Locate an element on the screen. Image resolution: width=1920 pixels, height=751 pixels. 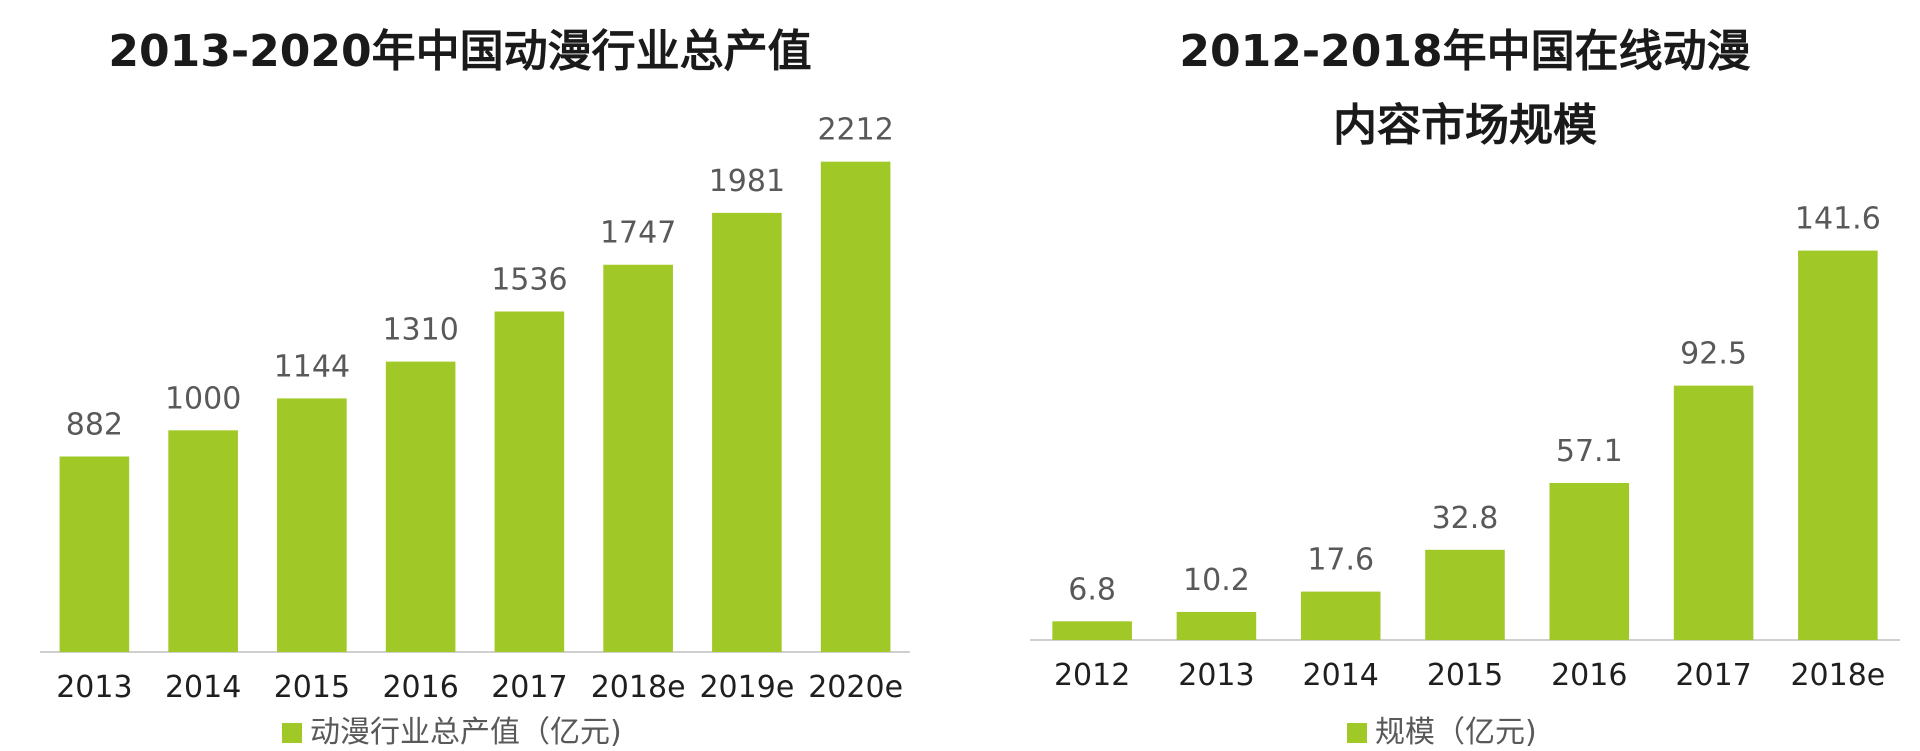
bar-value-label: 882 is located at coordinates (94, 424).